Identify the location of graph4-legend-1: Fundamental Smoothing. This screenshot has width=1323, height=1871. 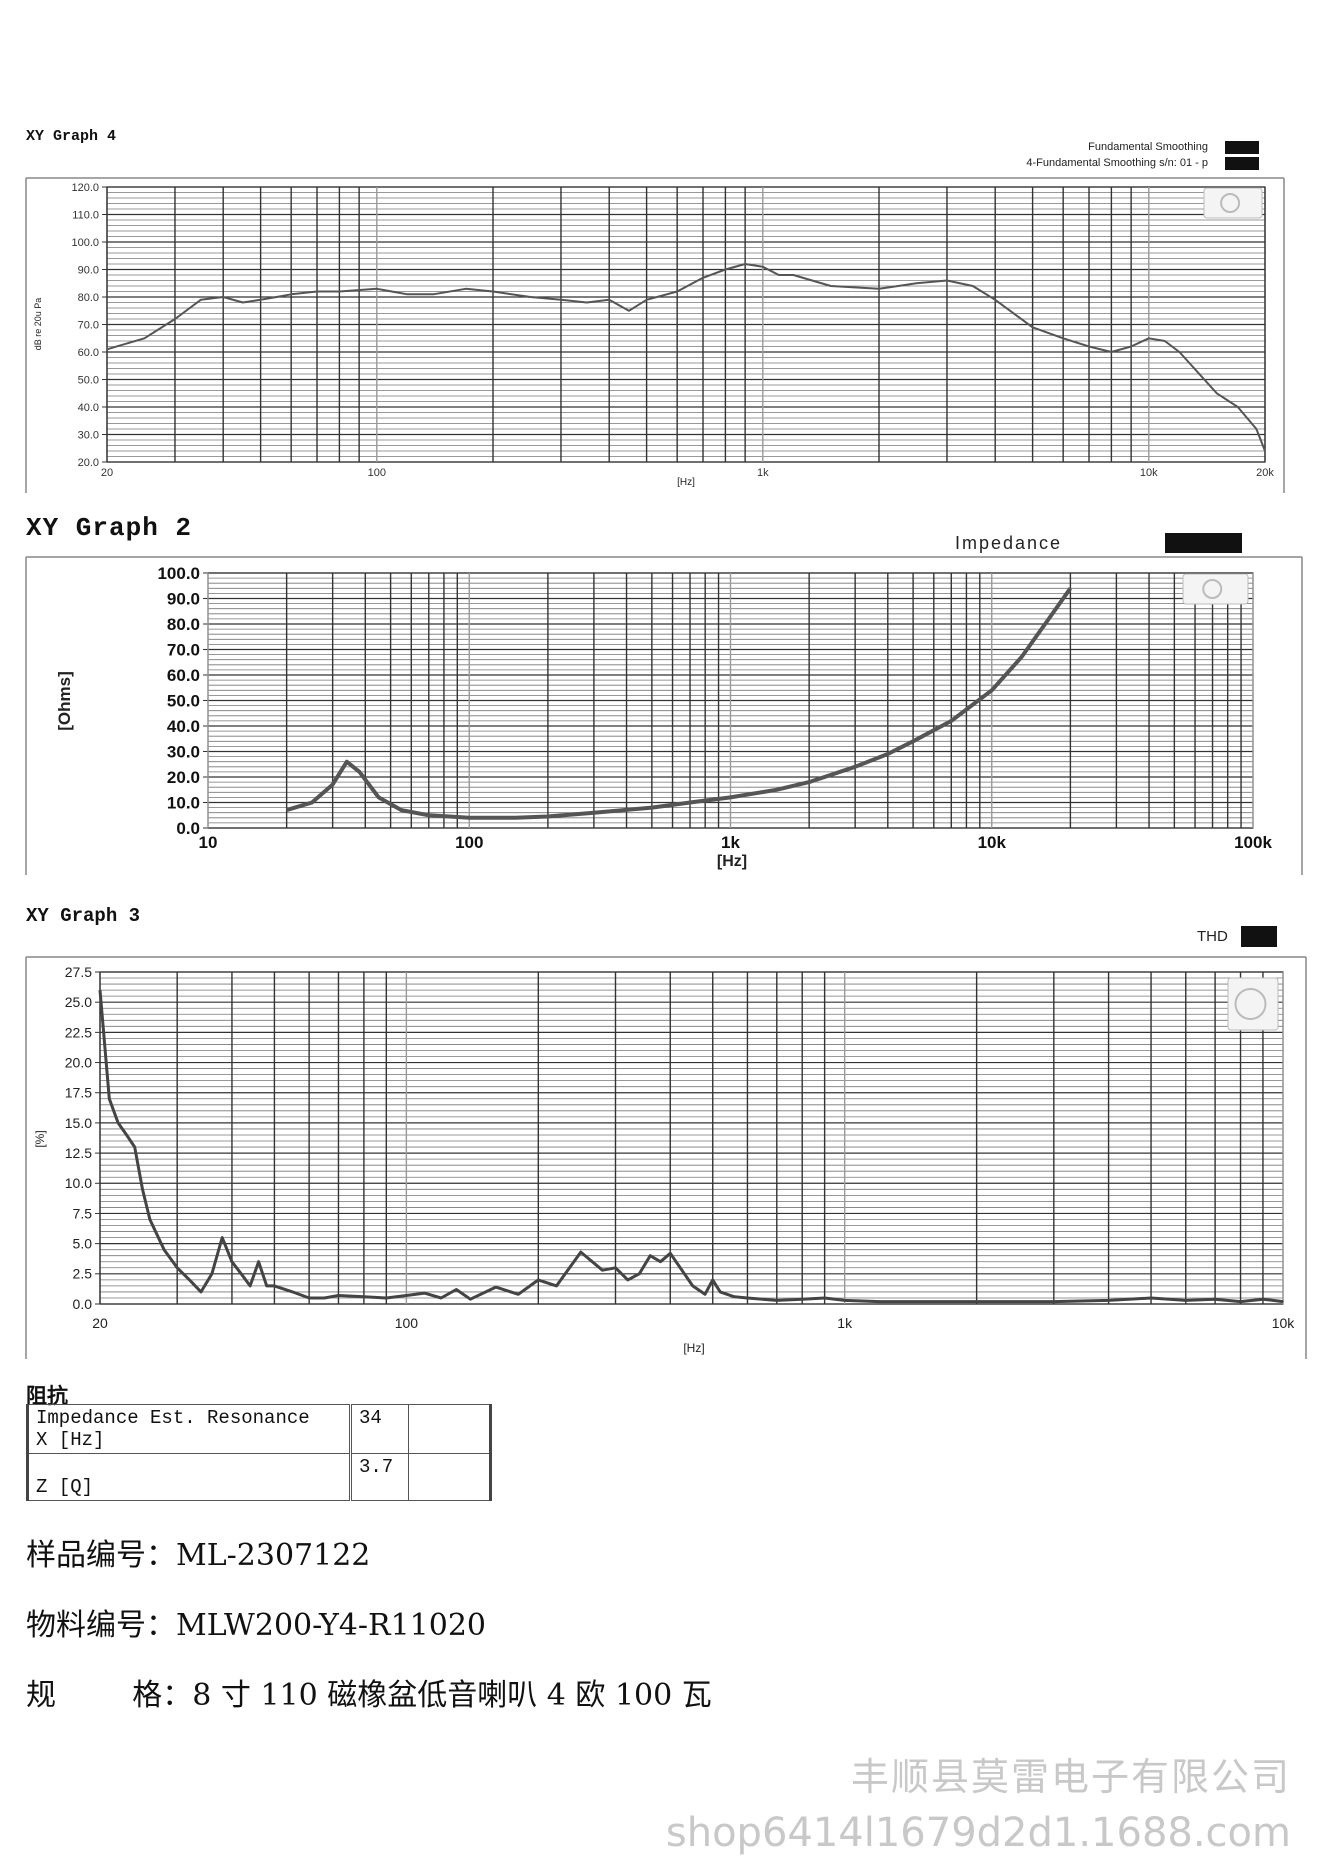
(1148, 147).